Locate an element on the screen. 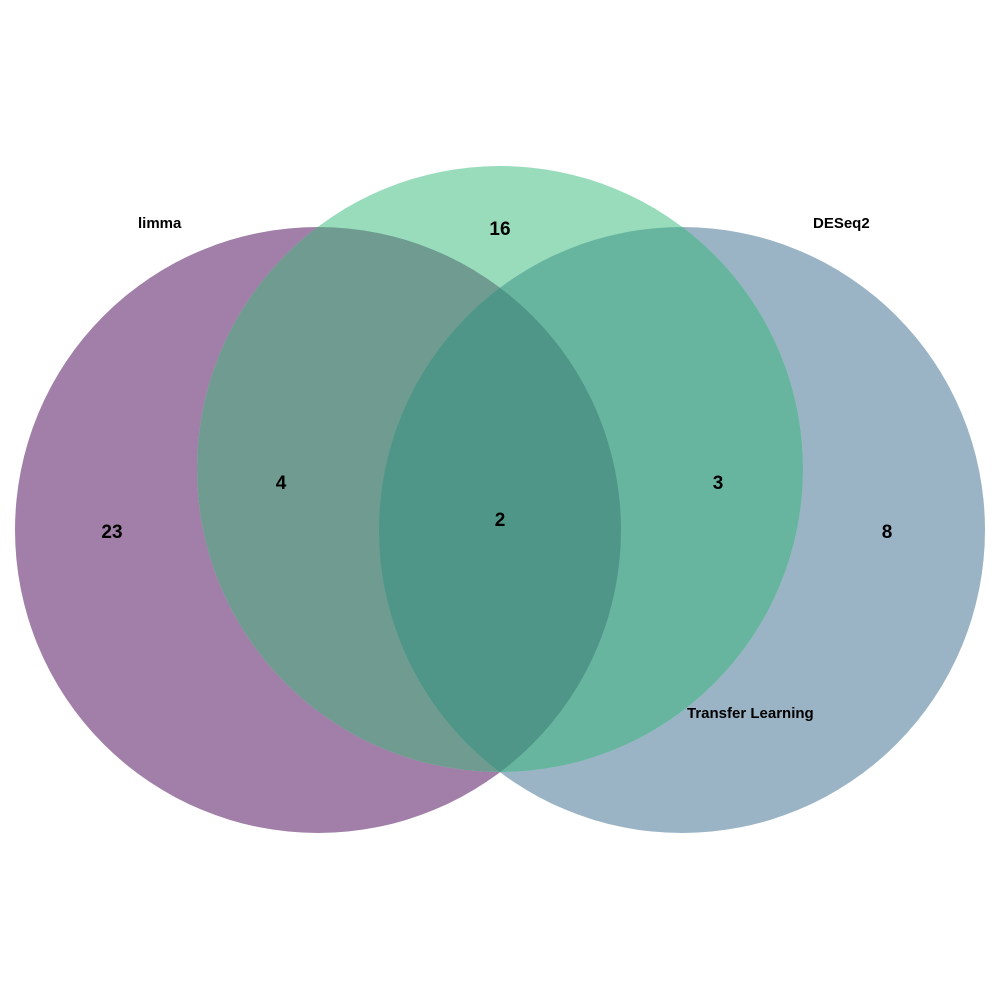 The height and width of the screenshot is (1000, 1000). set-label-deseq2: DESeq2 is located at coordinates (841, 223).